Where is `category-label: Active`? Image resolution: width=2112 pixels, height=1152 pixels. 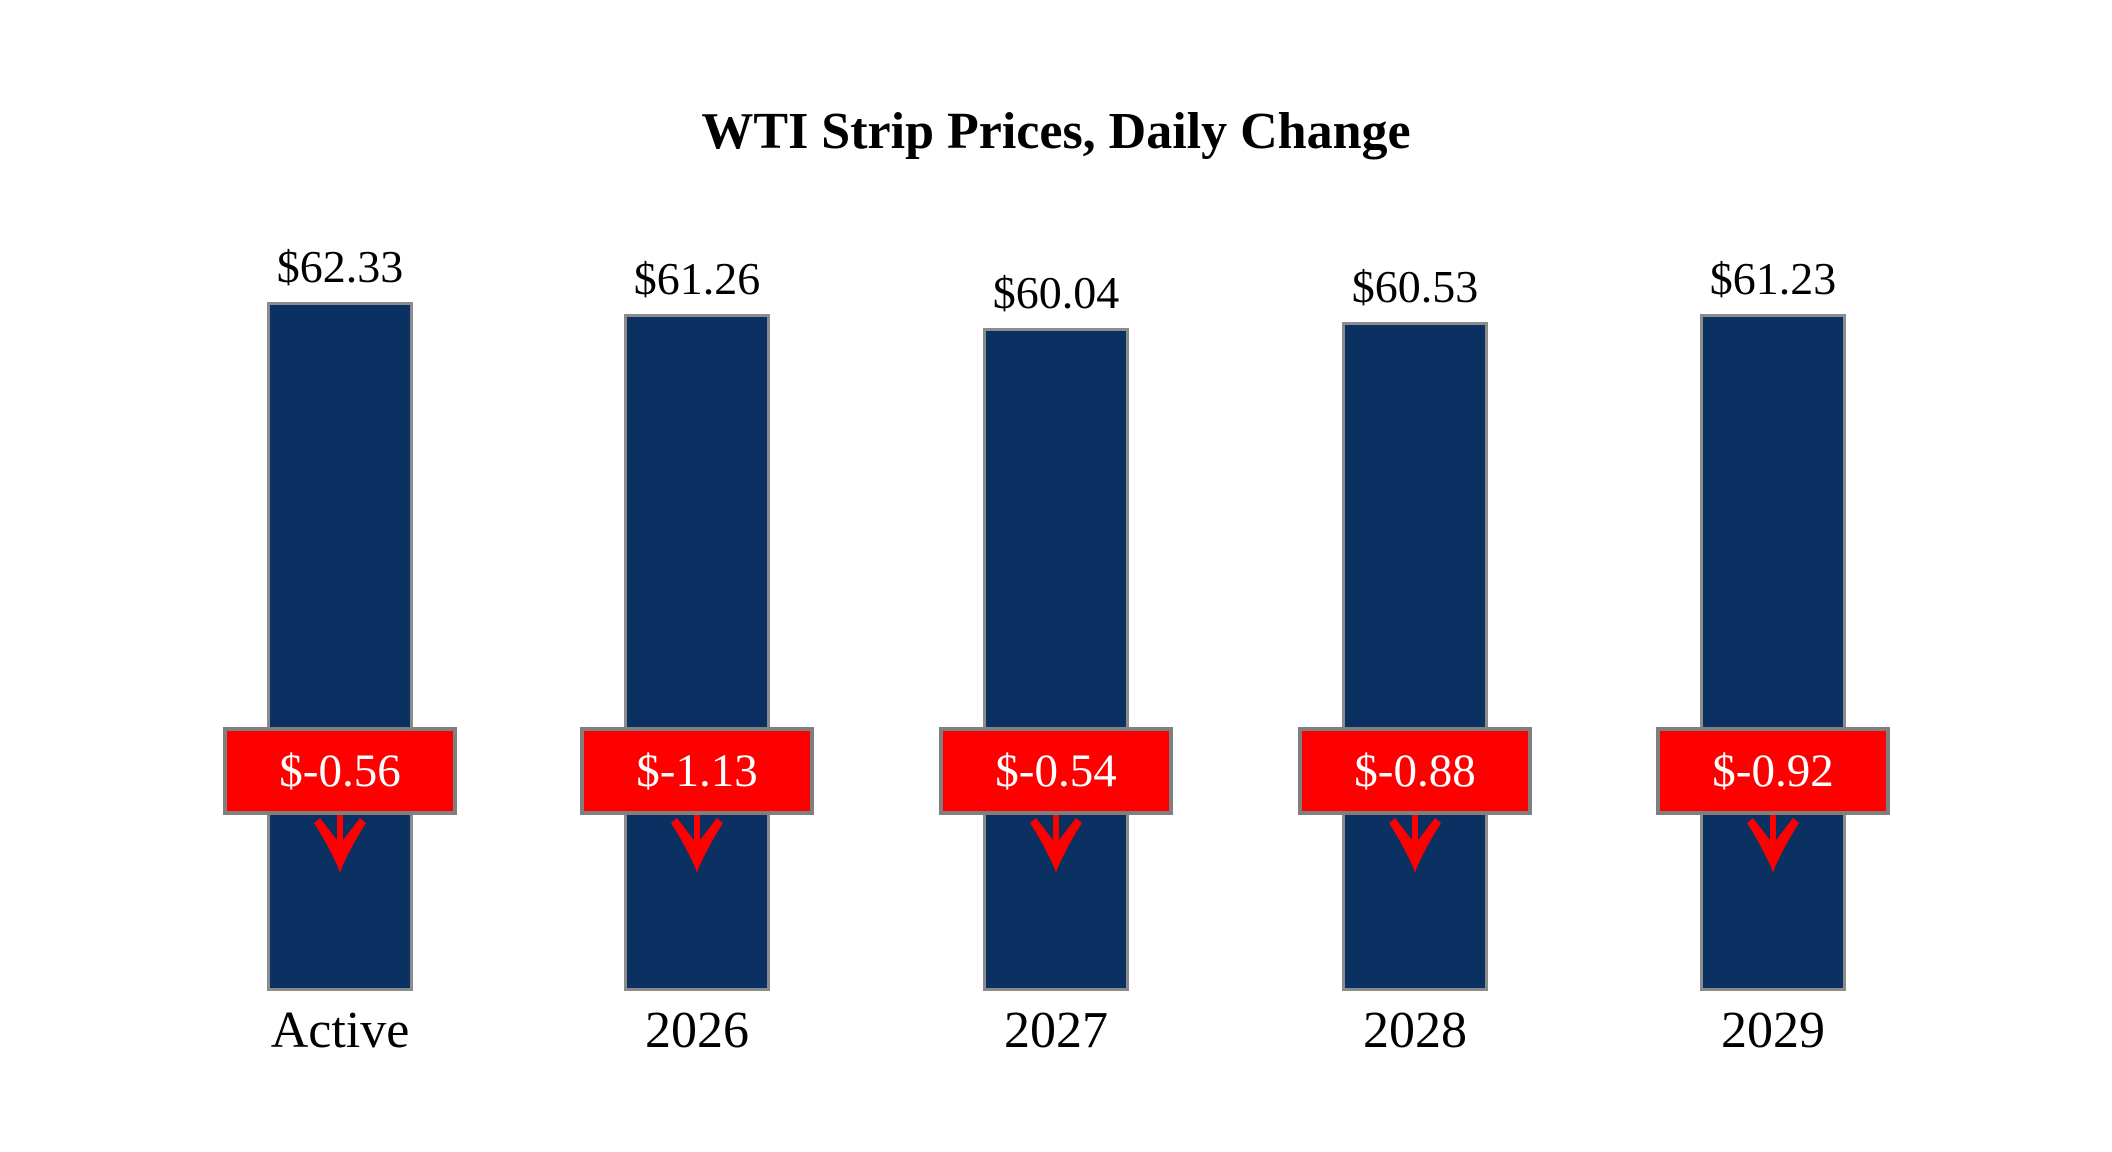 category-label: Active is located at coordinates (340, 1030).